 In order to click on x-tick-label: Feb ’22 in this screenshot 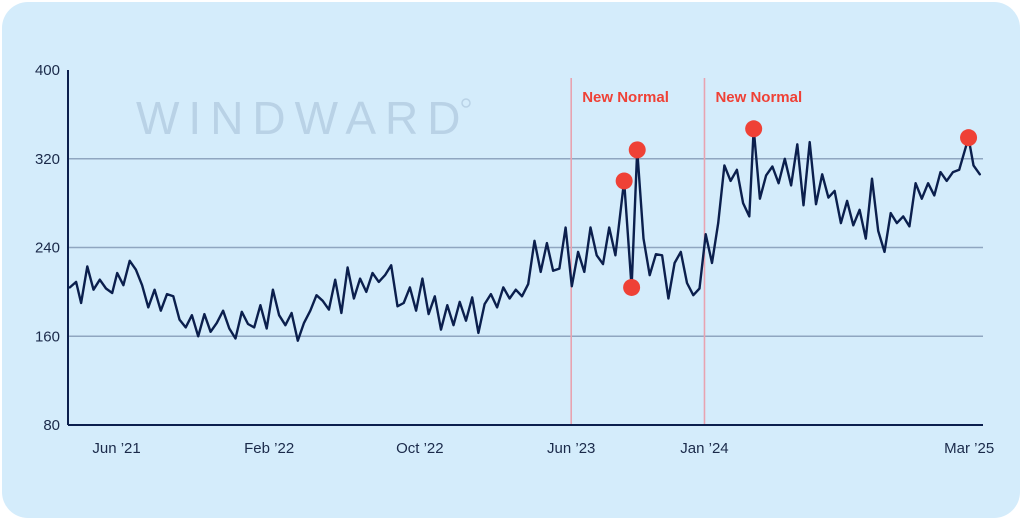, I will do `click(269, 448)`.